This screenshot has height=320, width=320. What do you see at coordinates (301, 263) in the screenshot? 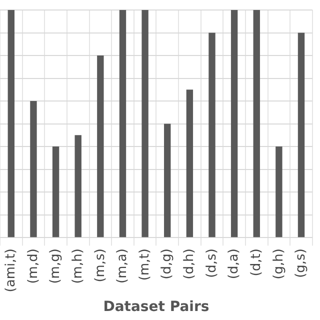
I see `x-tick-label: (g,s)` at bounding box center [301, 263].